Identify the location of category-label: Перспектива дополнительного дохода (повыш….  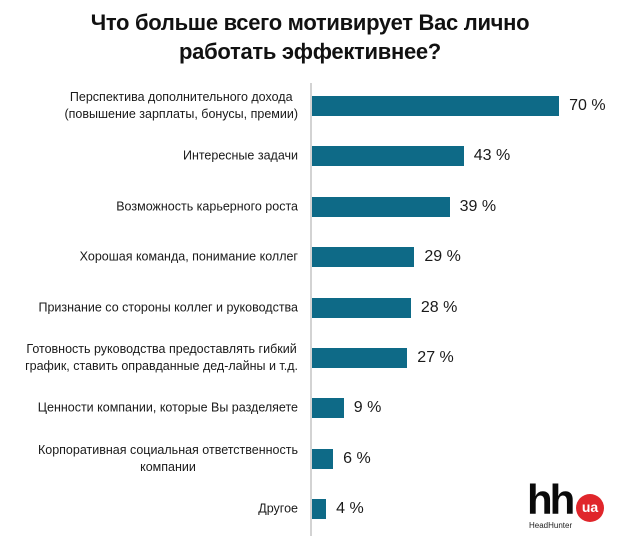
(181, 106).